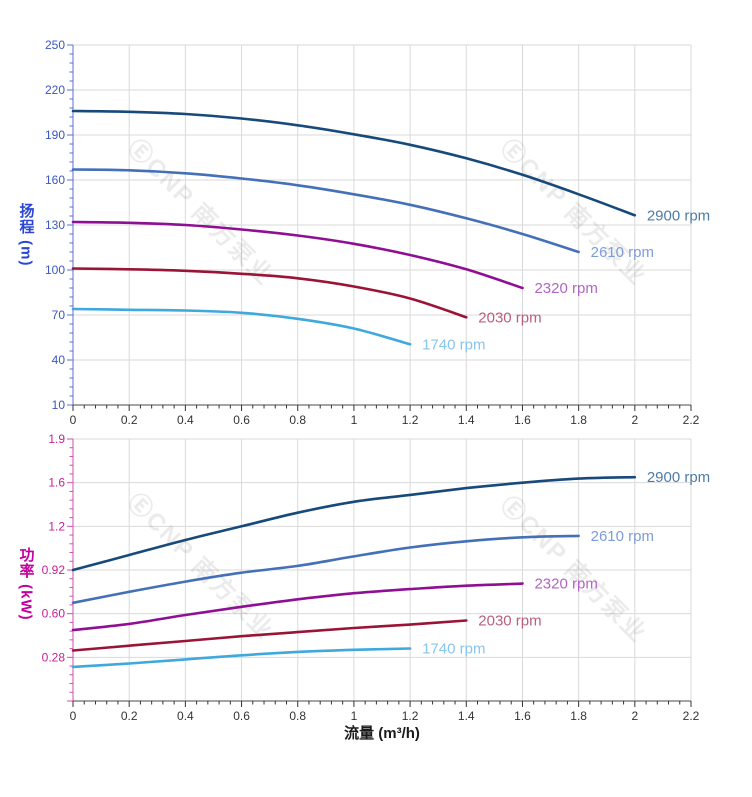 This screenshot has height=797, width=752. What do you see at coordinates (55, 45) in the screenshot?
I see `y-tick-label: 250` at bounding box center [55, 45].